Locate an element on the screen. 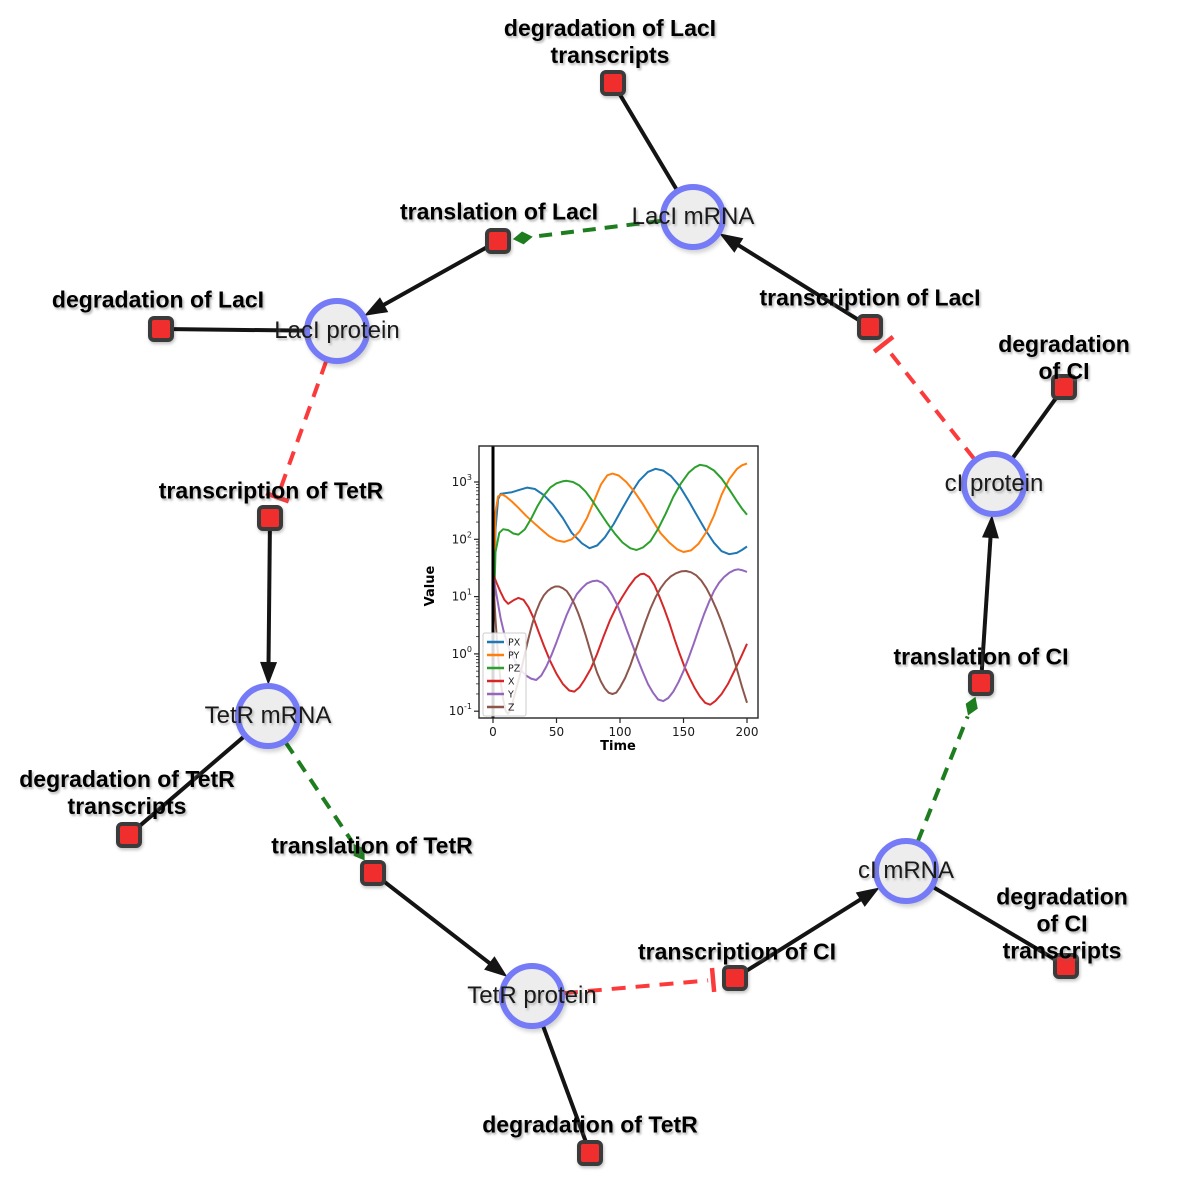 This screenshot has width=1189, height=1200. chart-series-PX is located at coordinates (620, 555).